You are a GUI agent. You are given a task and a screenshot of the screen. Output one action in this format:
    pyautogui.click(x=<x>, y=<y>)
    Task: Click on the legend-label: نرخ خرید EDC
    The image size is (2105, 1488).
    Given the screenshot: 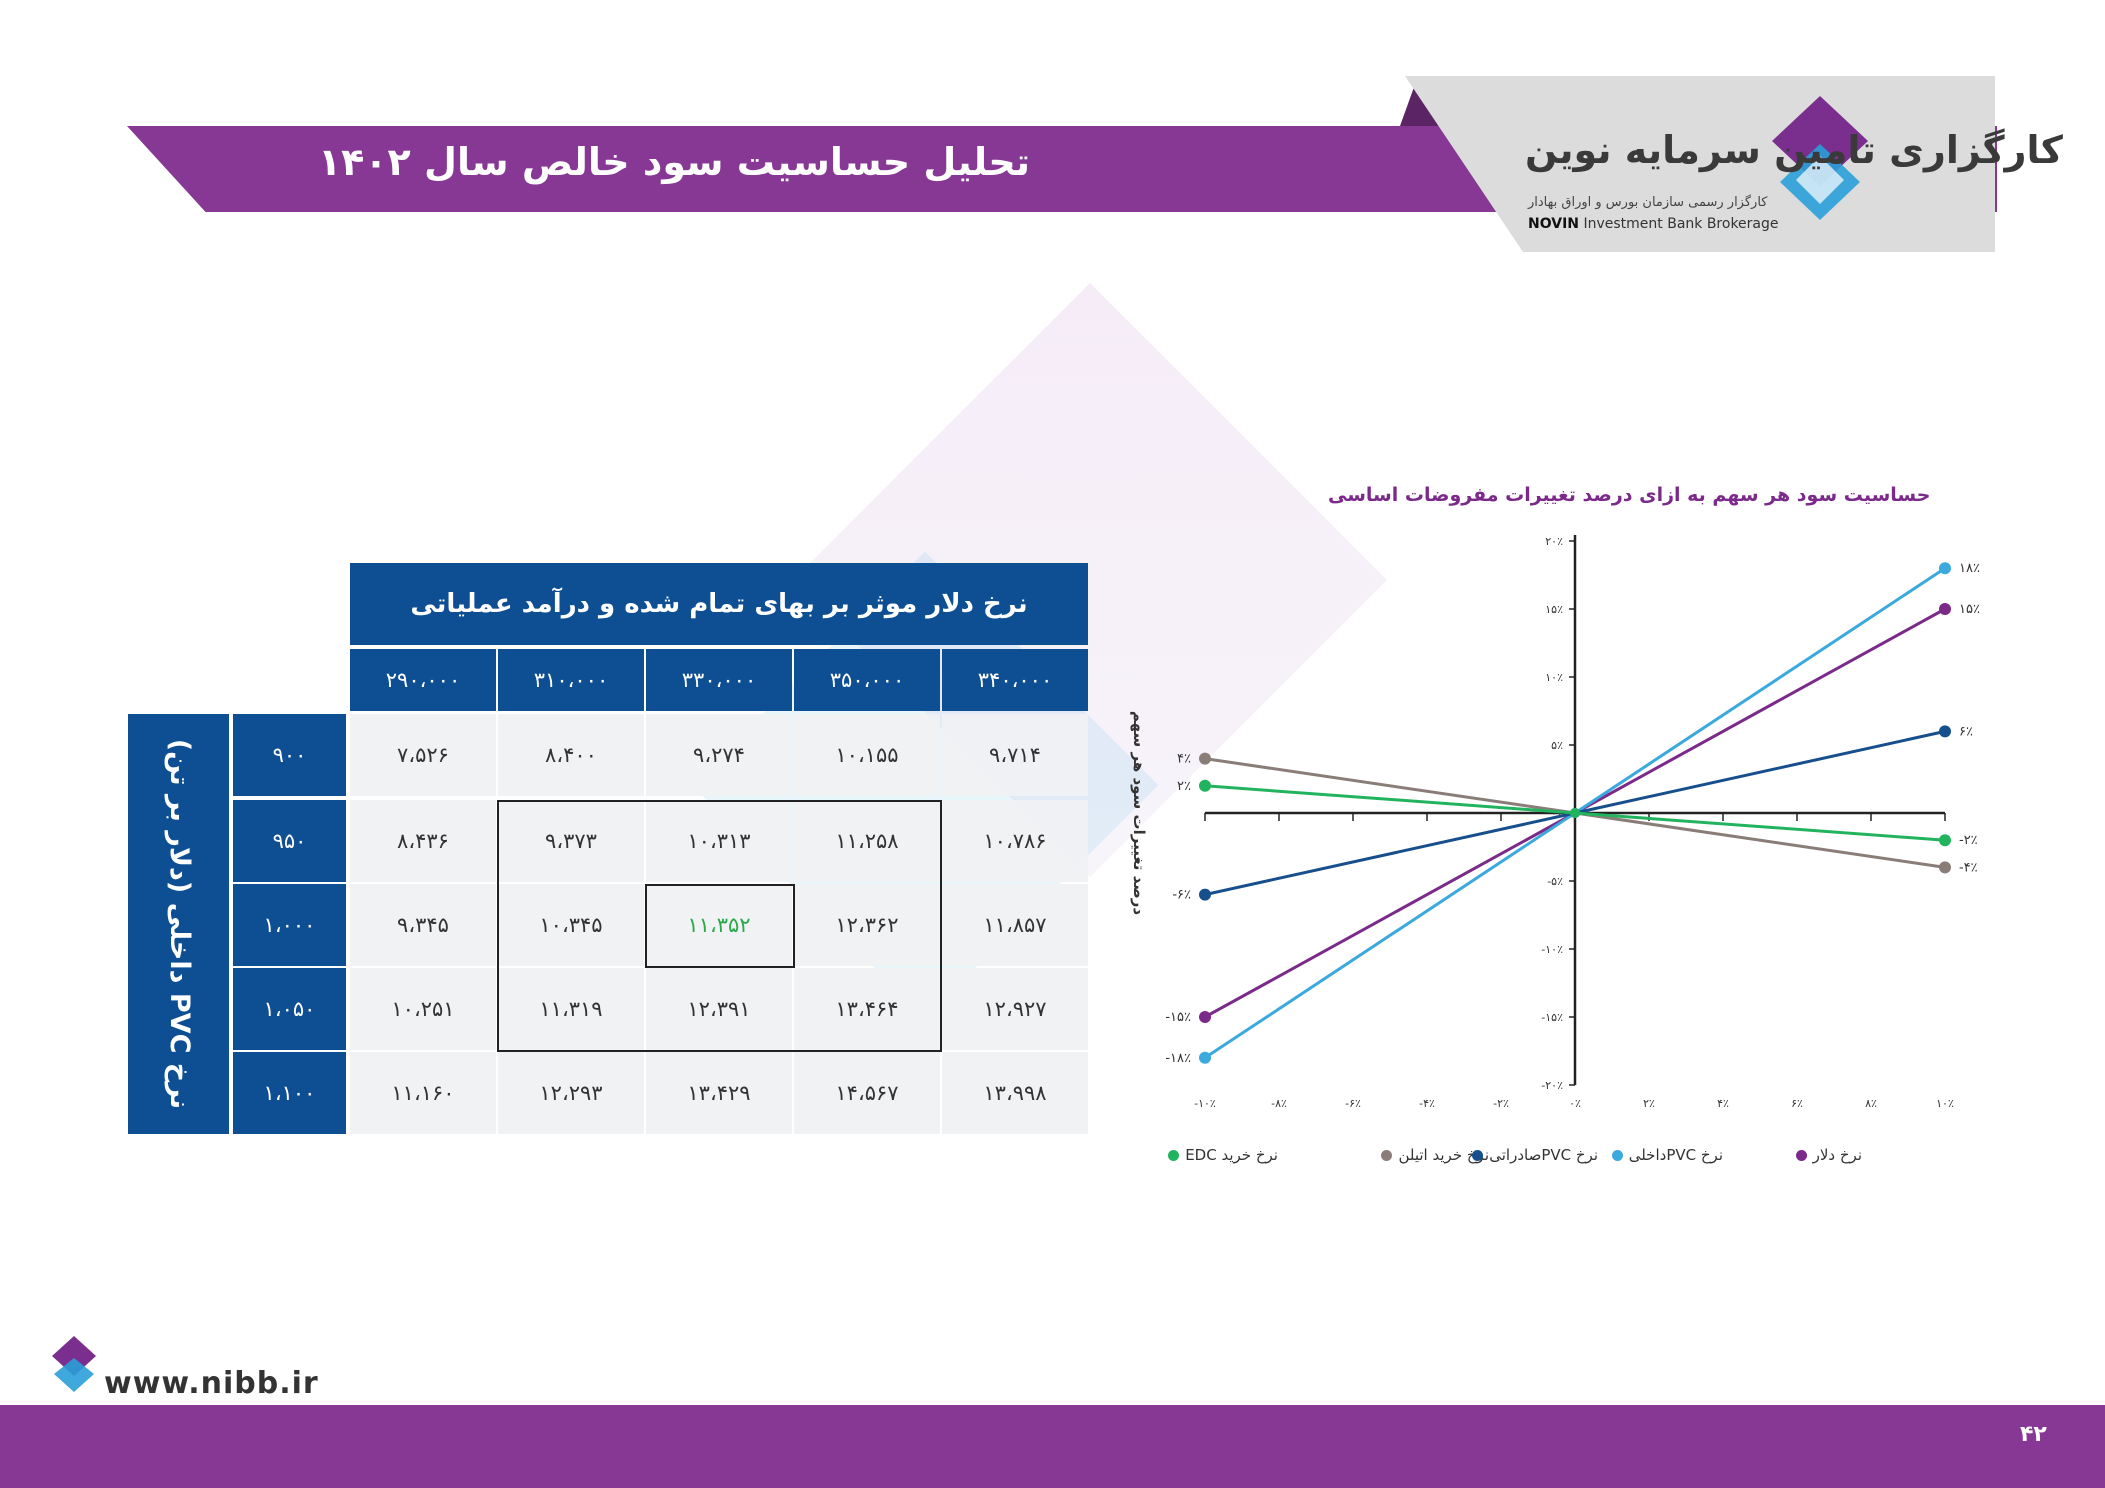 What is the action you would take?
    pyautogui.click(x=1231, y=1155)
    